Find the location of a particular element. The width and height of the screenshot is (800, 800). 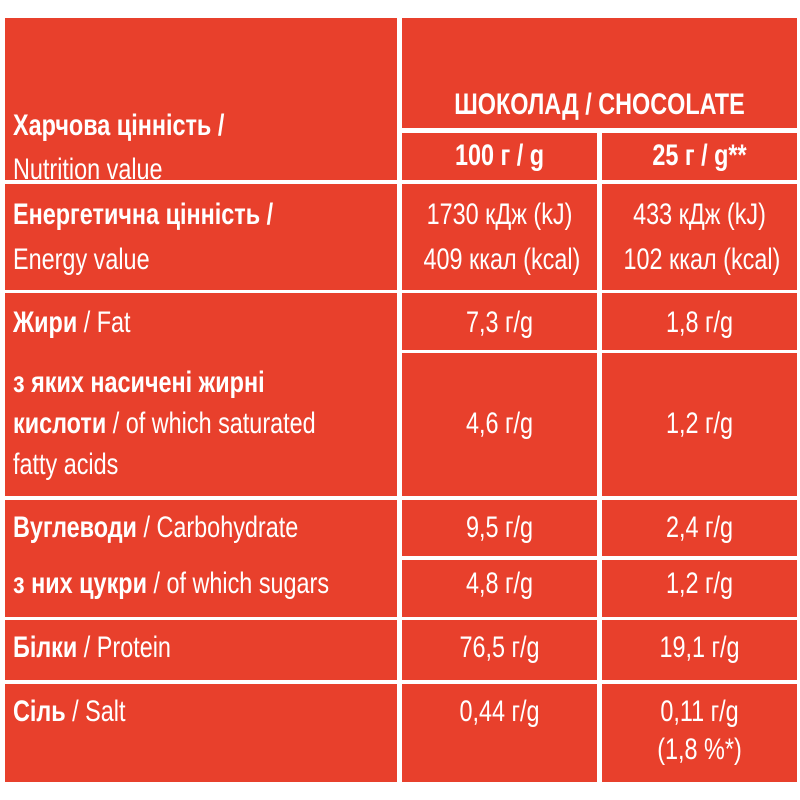

energy-100g-kcal: 409 ккал (kcal) is located at coordinates (502, 259).